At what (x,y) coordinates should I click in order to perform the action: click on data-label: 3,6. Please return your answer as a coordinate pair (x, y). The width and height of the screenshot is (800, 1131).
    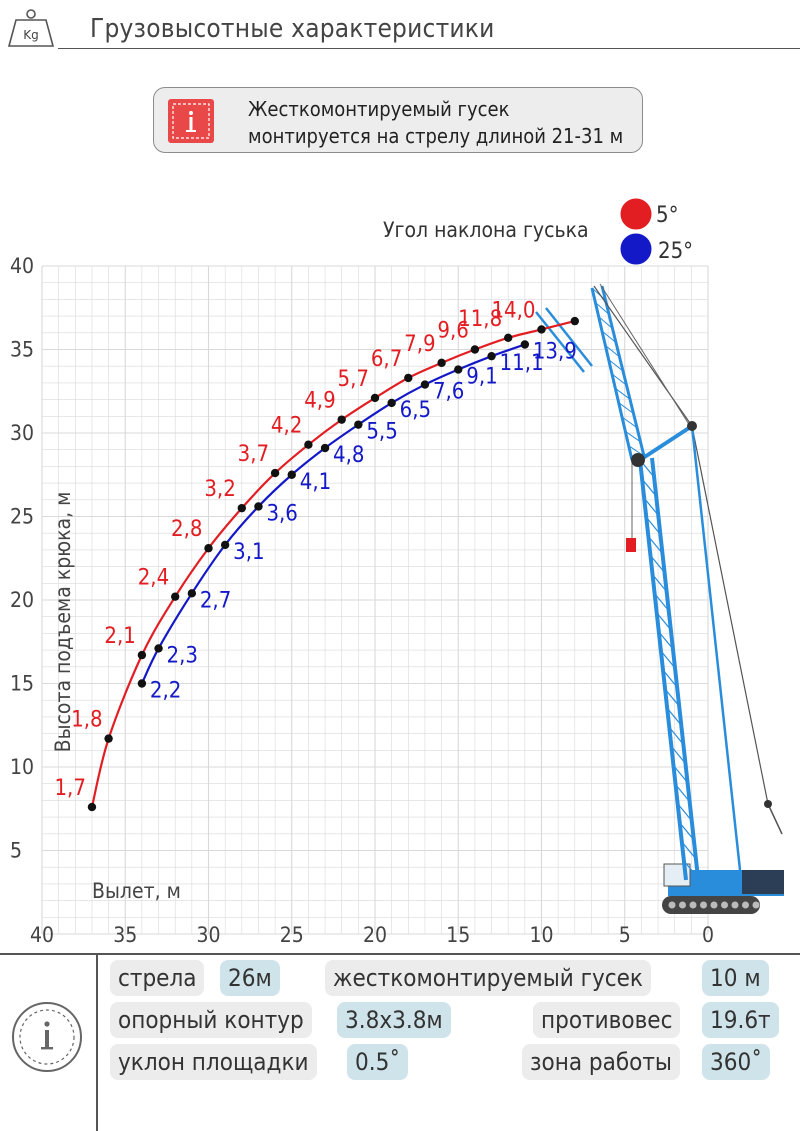
    Looking at the image, I should click on (281, 513).